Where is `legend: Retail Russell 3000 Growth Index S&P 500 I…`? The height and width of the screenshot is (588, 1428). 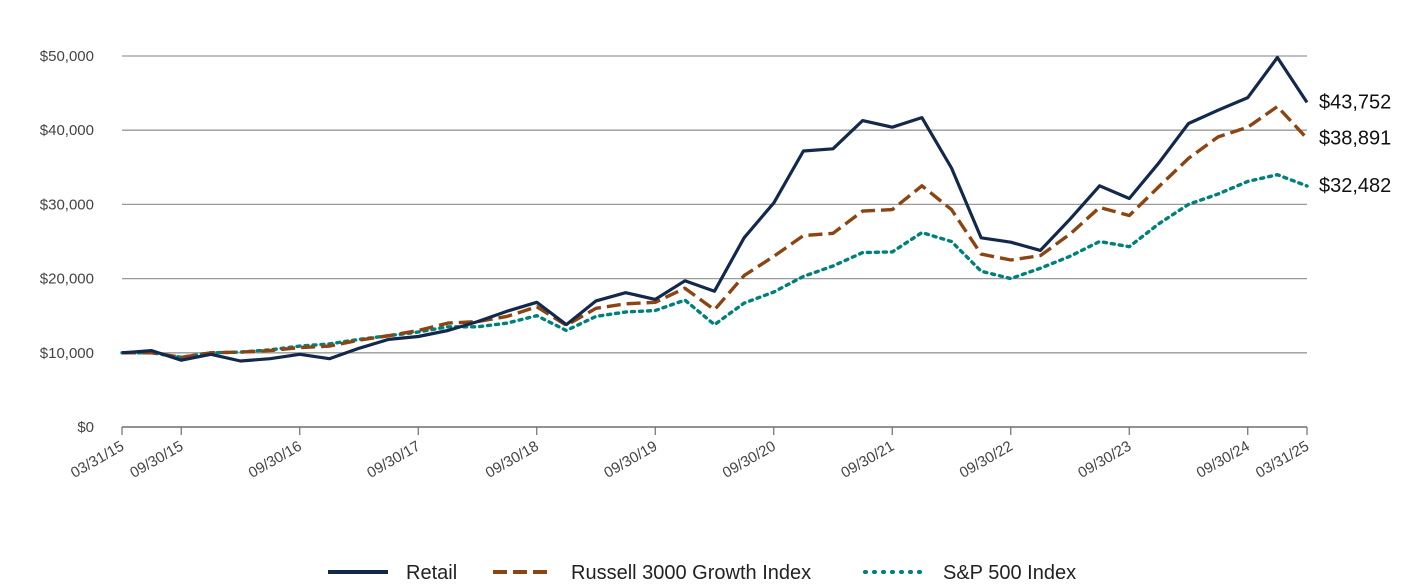
legend: Retail Russell 3000 Growth Index S&P 500 I… is located at coordinates (702, 573).